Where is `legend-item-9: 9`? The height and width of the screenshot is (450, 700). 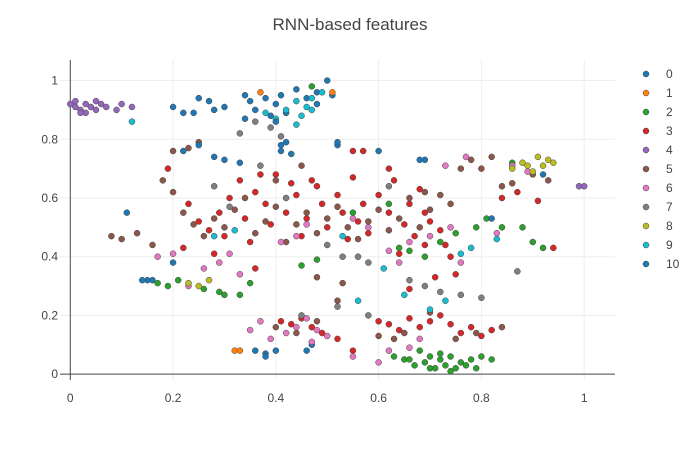 legend-item-9: 9 is located at coordinates (657, 245).